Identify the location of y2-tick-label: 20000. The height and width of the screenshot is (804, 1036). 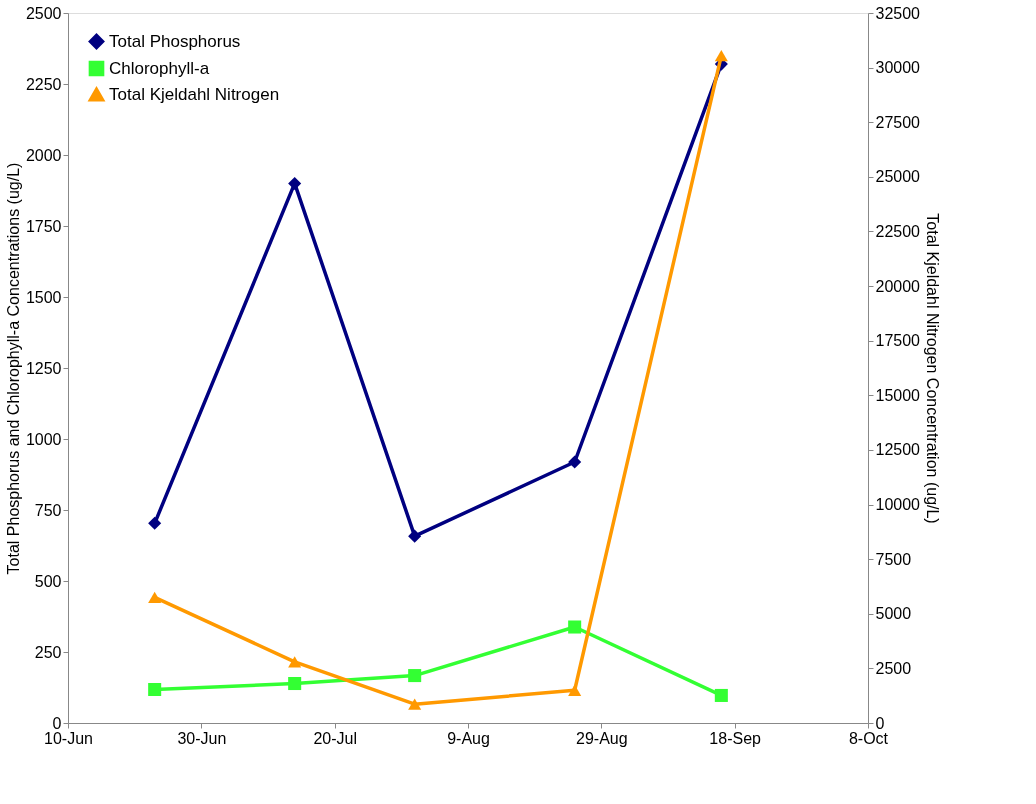
(898, 286).